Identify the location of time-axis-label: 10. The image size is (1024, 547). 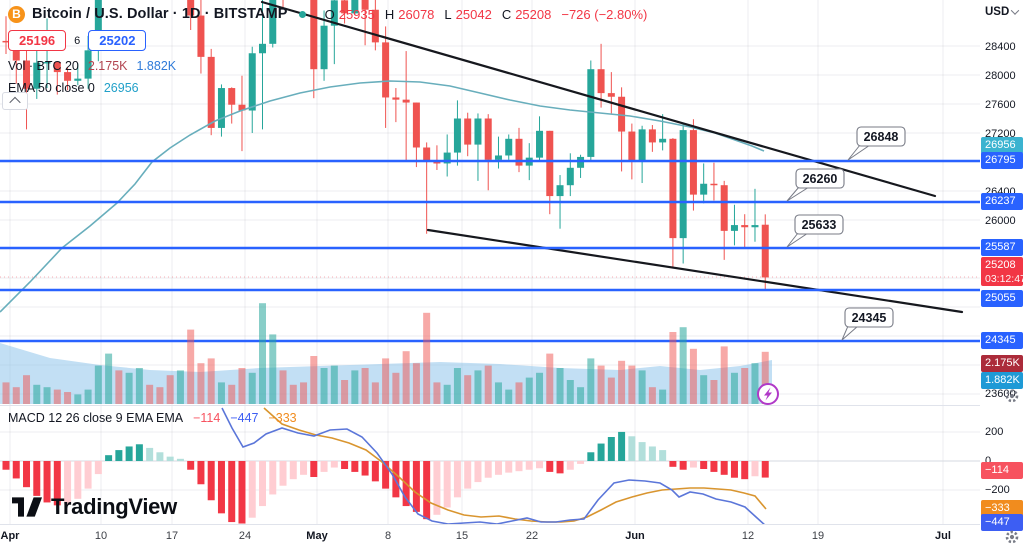
(101, 536).